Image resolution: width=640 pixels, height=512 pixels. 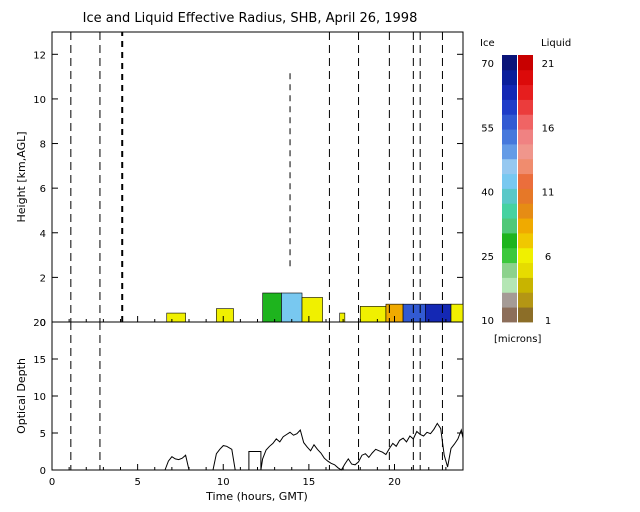 I want to click on colorbar-unit: [microns], so click(x=517, y=339).